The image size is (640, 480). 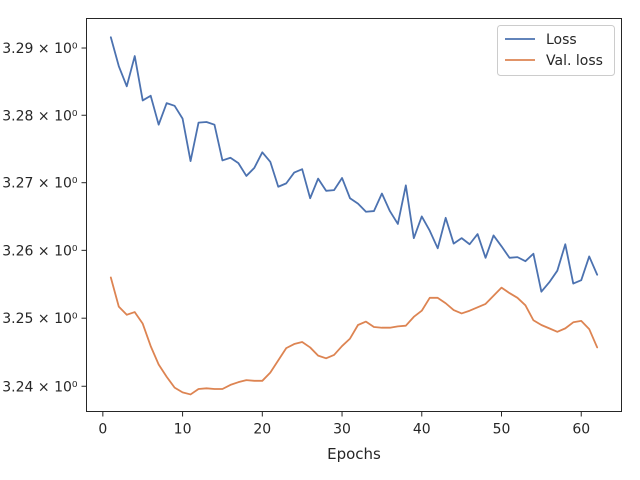 What do you see at coordinates (40, 49) in the screenshot?
I see `y-tick-label: 3.29 × 10⁰` at bounding box center [40, 49].